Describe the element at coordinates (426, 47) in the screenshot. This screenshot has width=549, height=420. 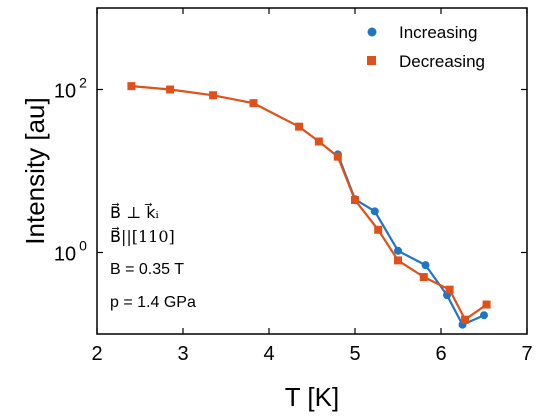
I see `legend: Increasing Decreasing` at that location.